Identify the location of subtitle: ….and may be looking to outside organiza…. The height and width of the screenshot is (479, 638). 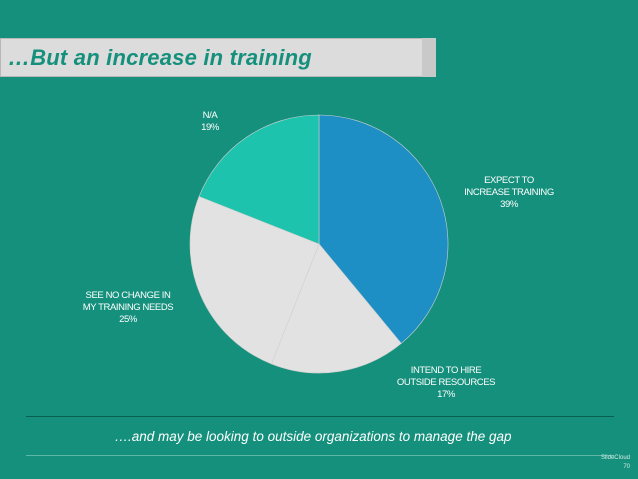
(313, 436).